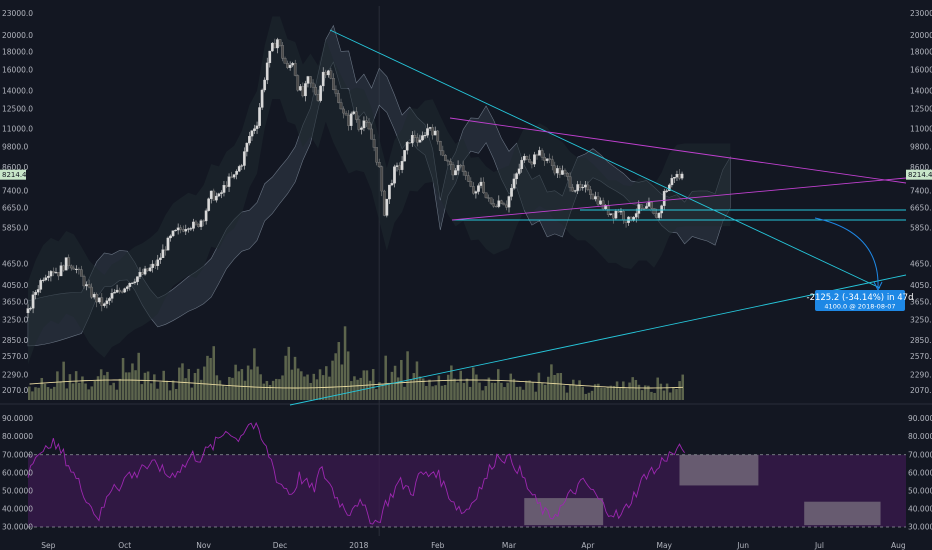 The width and height of the screenshot is (932, 550). I want to click on rsi-range-box, so click(564, 512).